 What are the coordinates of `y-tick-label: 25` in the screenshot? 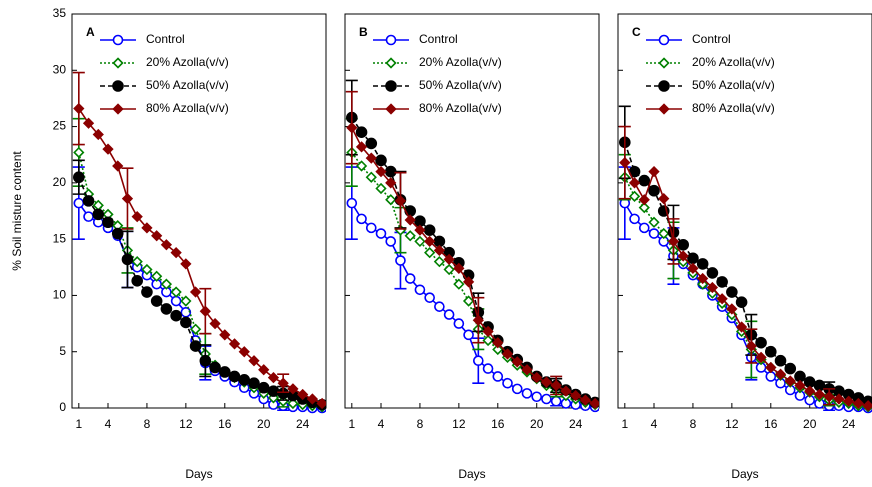 It's located at (60, 126).